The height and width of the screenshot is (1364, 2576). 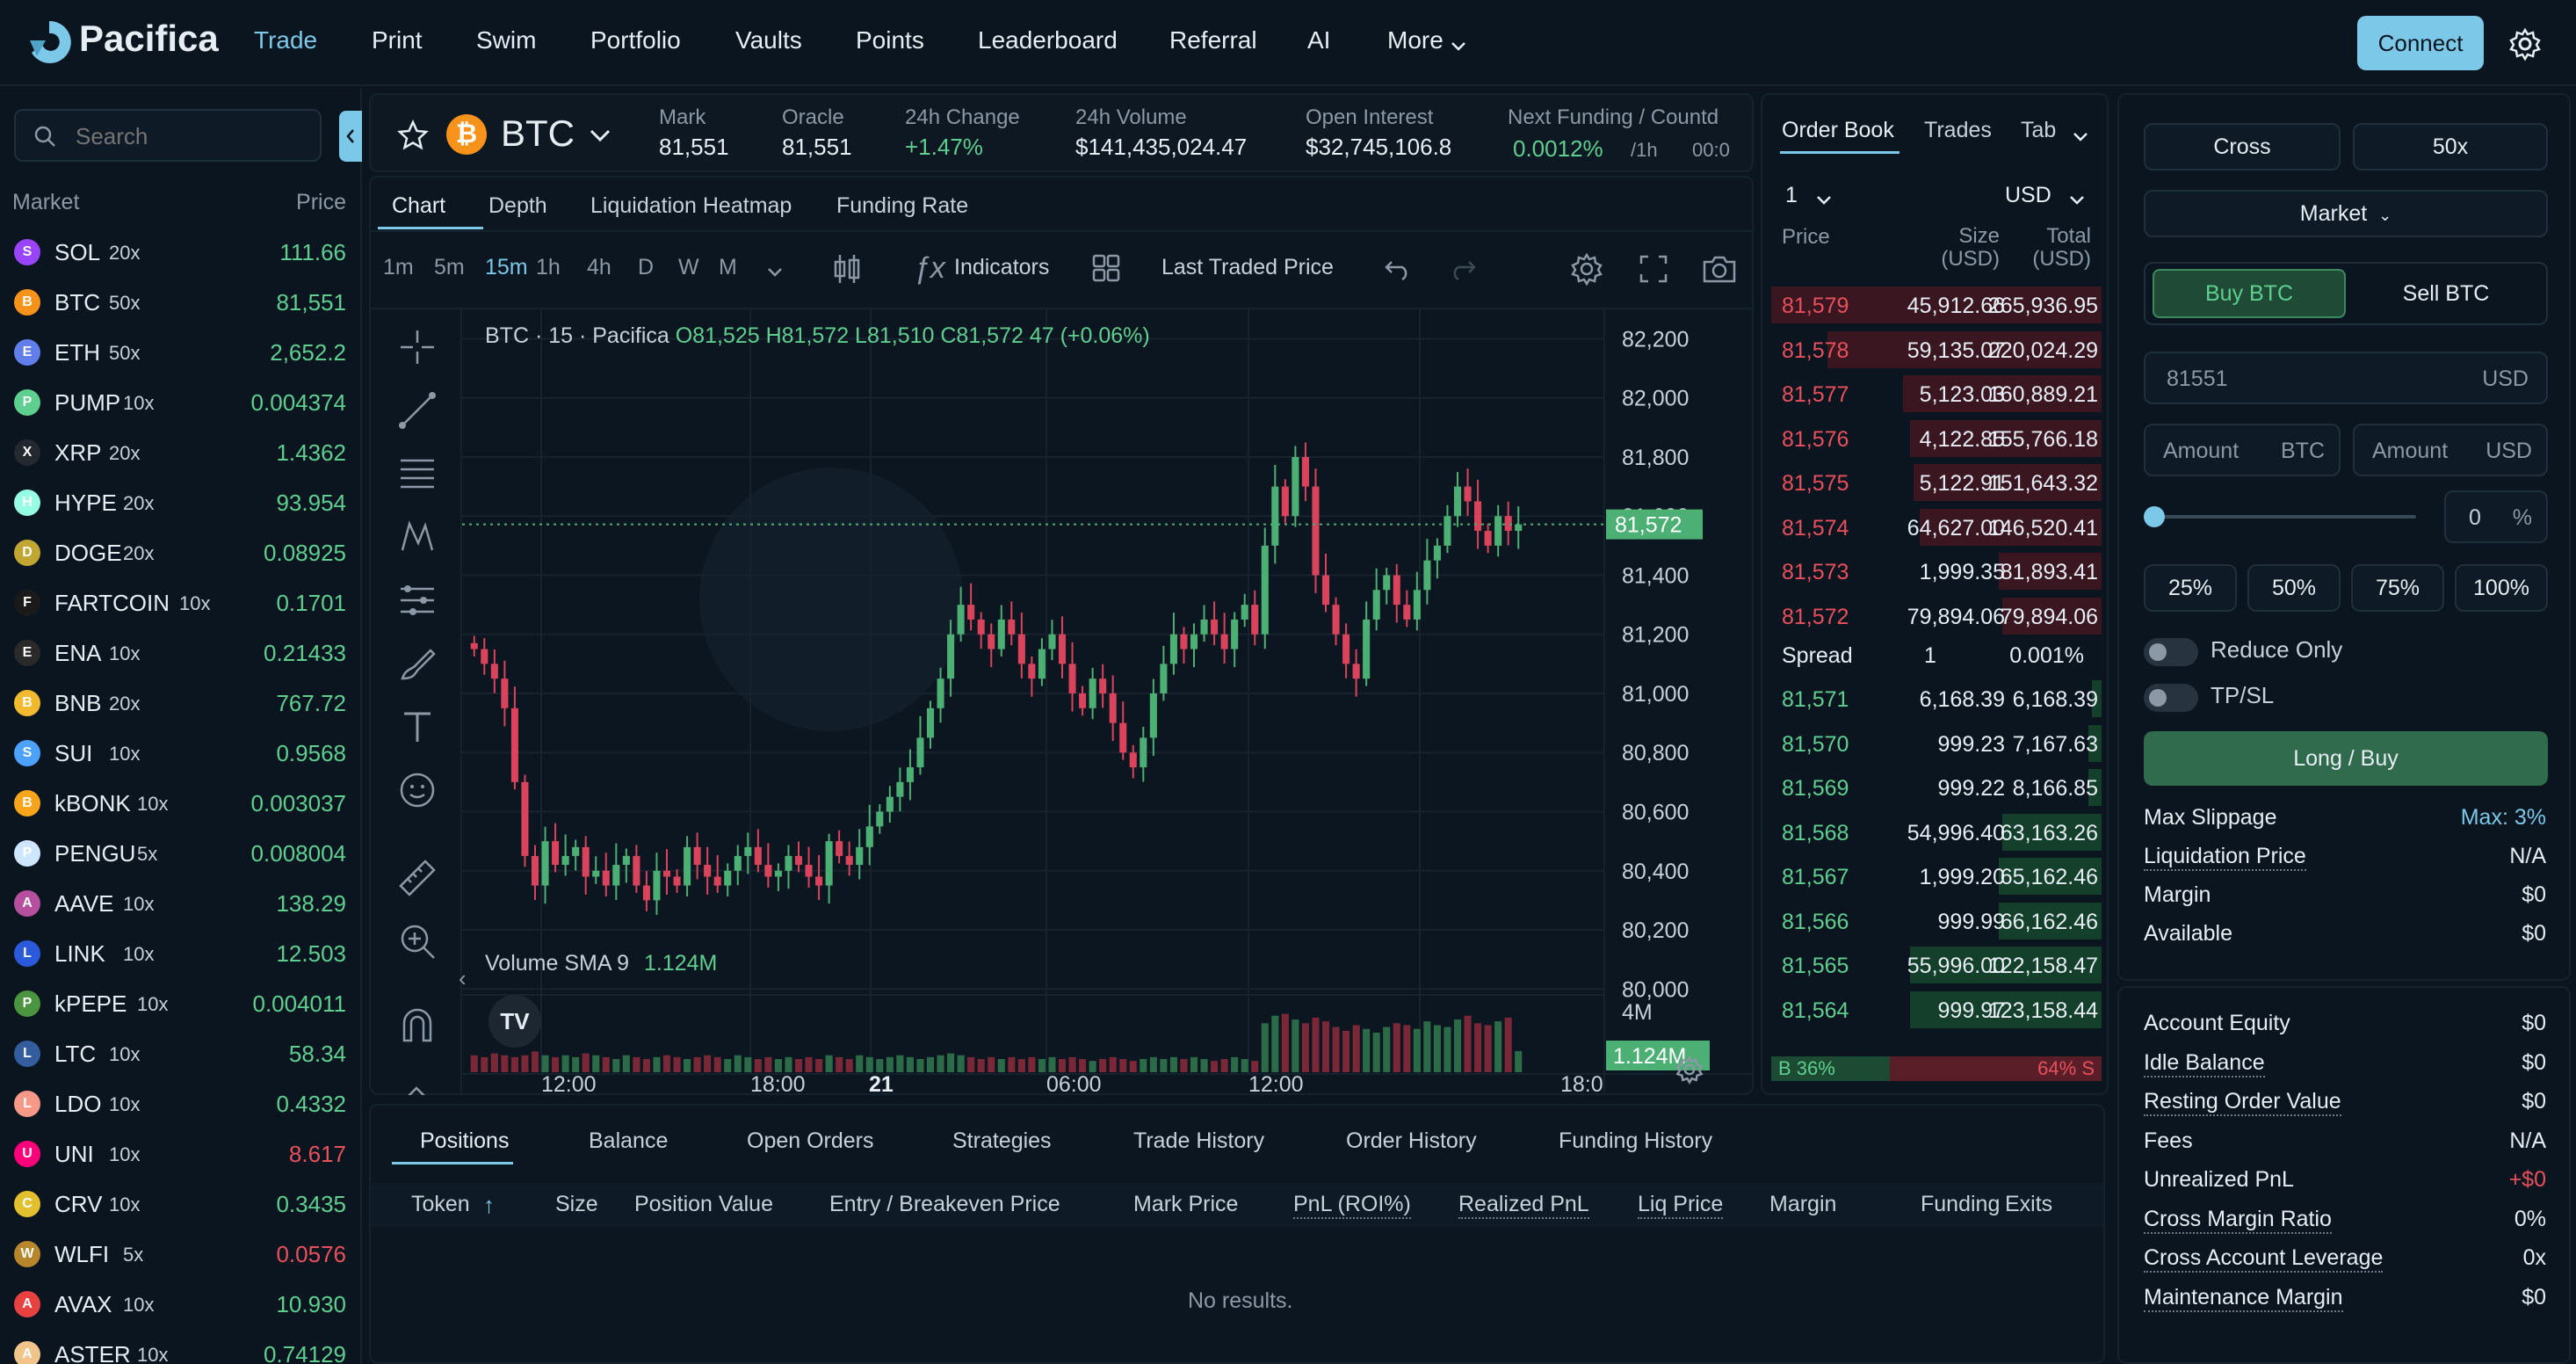 I want to click on emoji-icon, so click(x=417, y=790).